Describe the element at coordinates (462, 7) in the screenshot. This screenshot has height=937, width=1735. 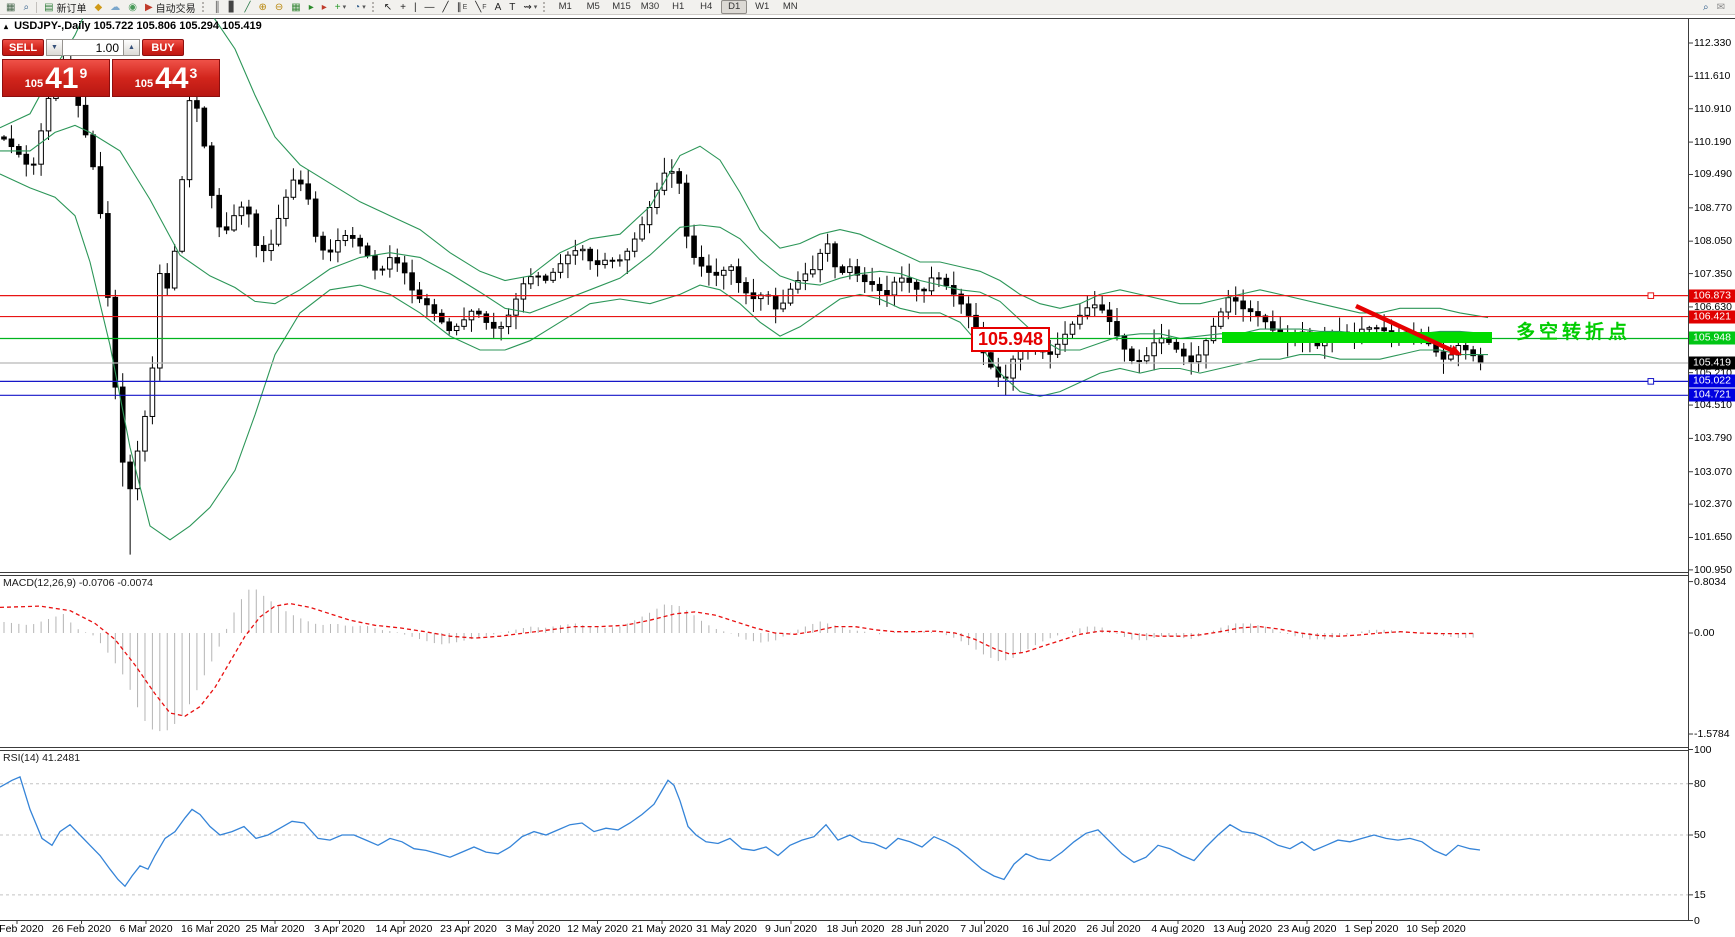
I see `channel-icon: ∥ E` at that location.